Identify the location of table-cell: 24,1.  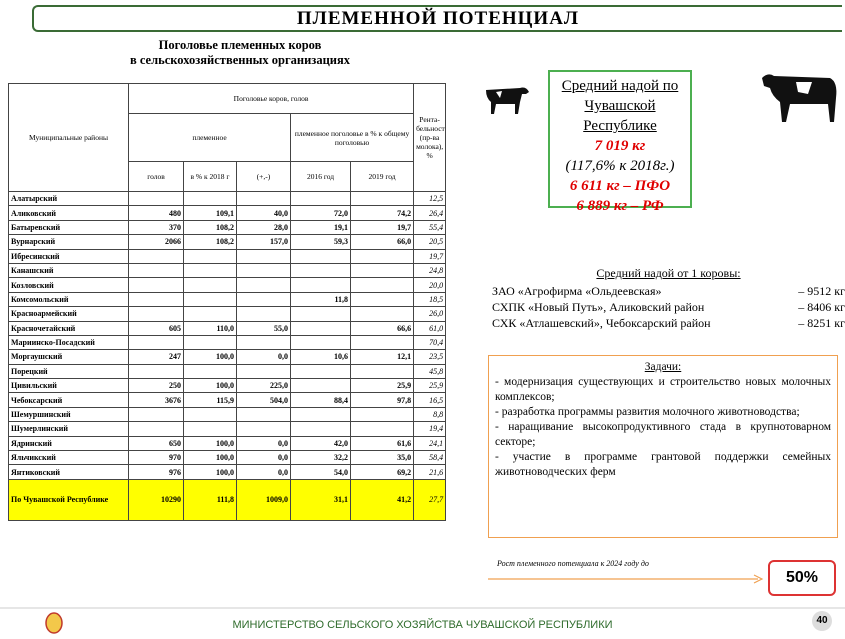
(430, 443).